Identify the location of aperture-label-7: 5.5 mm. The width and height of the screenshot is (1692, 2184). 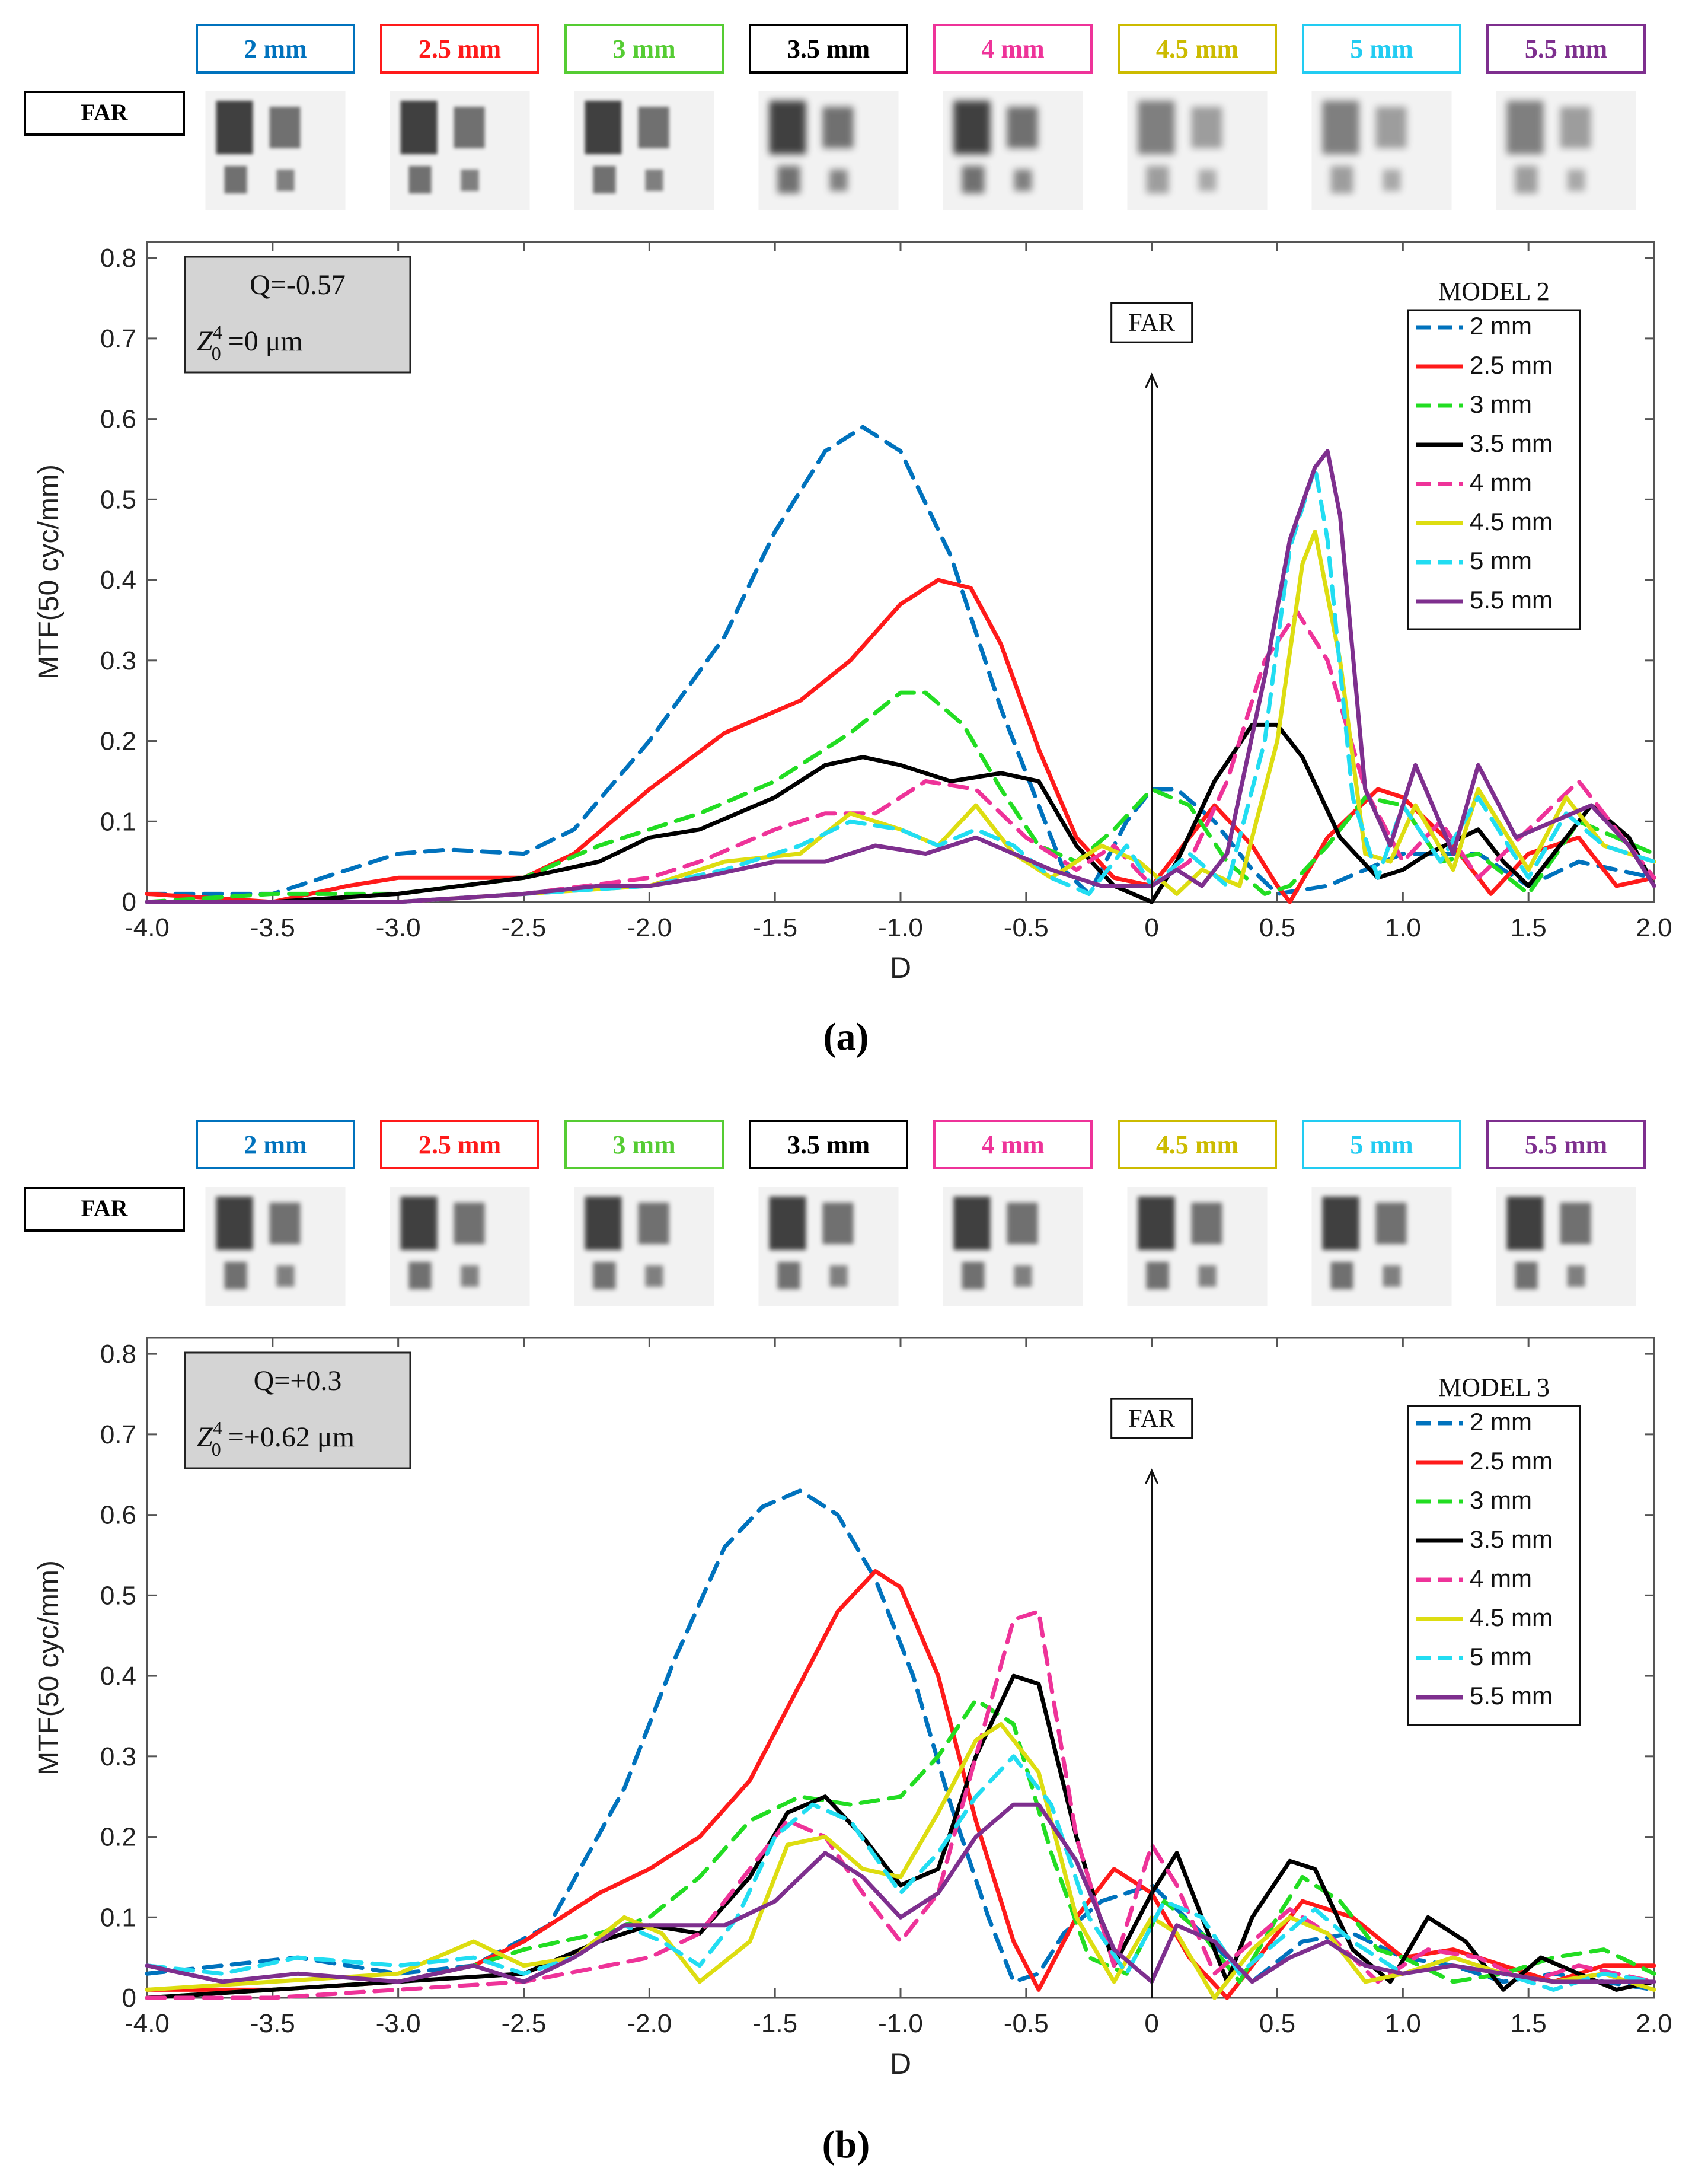
(1566, 48).